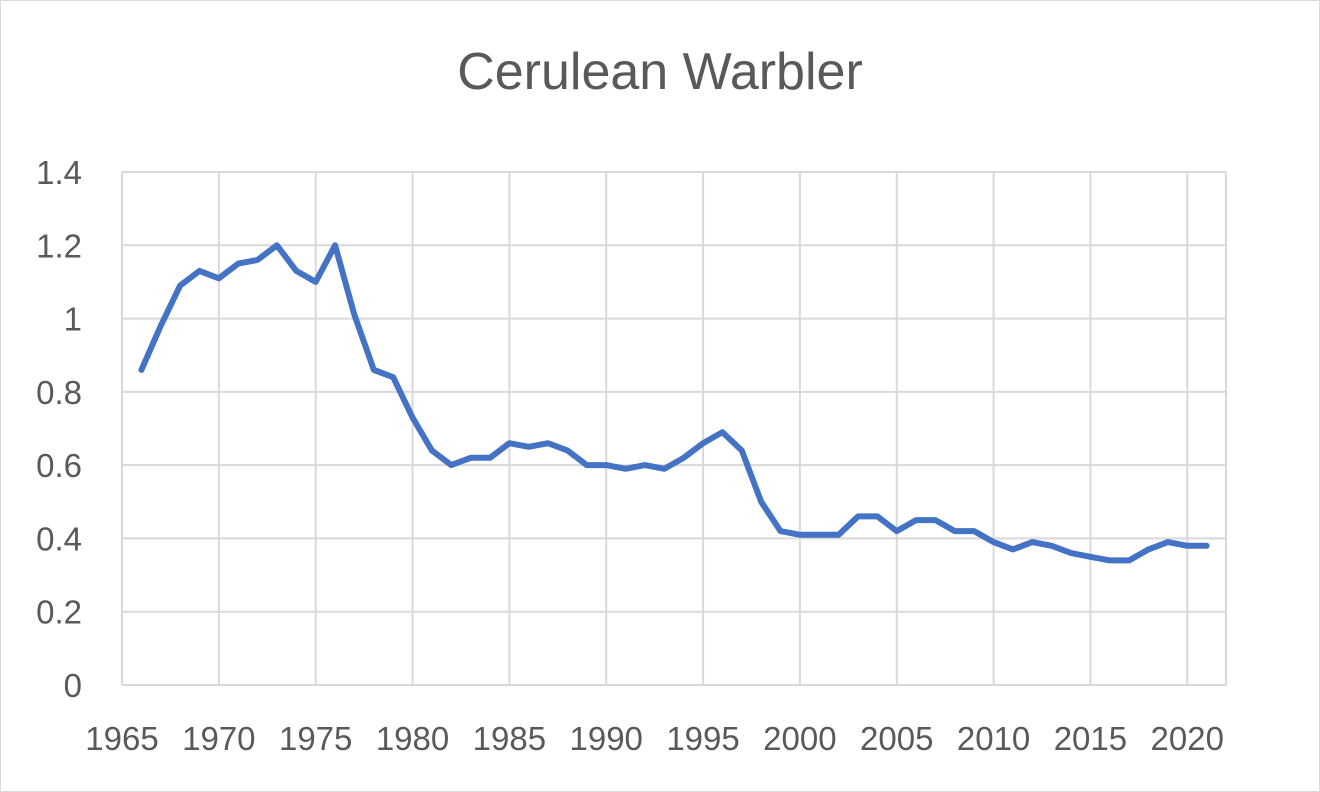 The height and width of the screenshot is (792, 1320). What do you see at coordinates (59, 465) in the screenshot?
I see `y-tick-label-0.6: 0.6` at bounding box center [59, 465].